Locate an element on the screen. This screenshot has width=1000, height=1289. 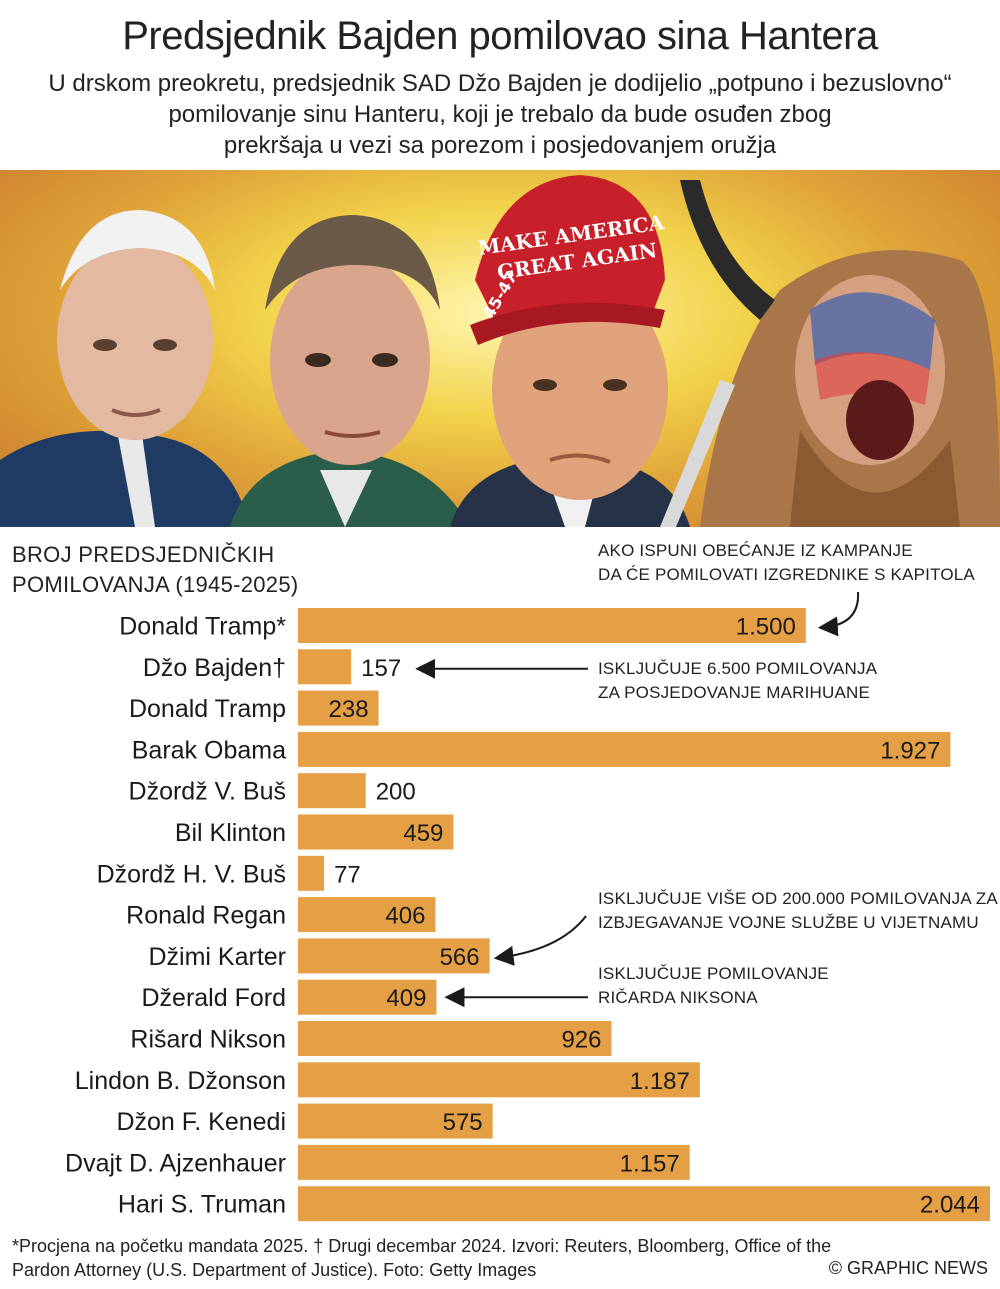
annotation-line: ZA POSJEDOVANJE MARIHUANE is located at coordinates (734, 692).